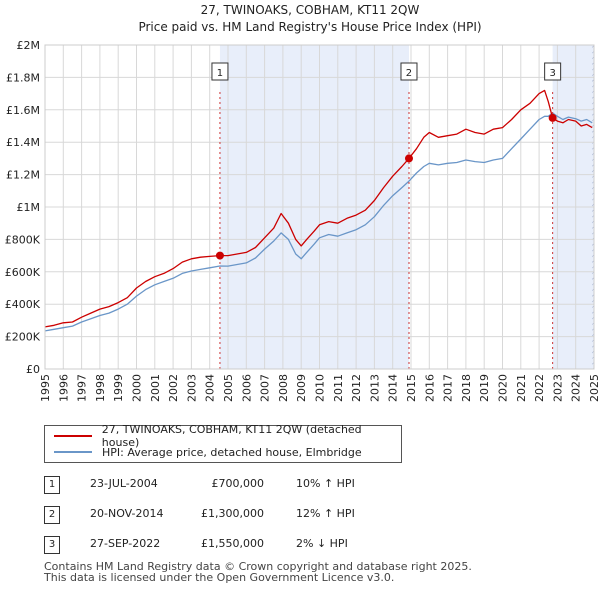 The height and width of the screenshot is (590, 600). What do you see at coordinates (124, 483) in the screenshot?
I see `sale-date: 23-JUL-2004` at bounding box center [124, 483].